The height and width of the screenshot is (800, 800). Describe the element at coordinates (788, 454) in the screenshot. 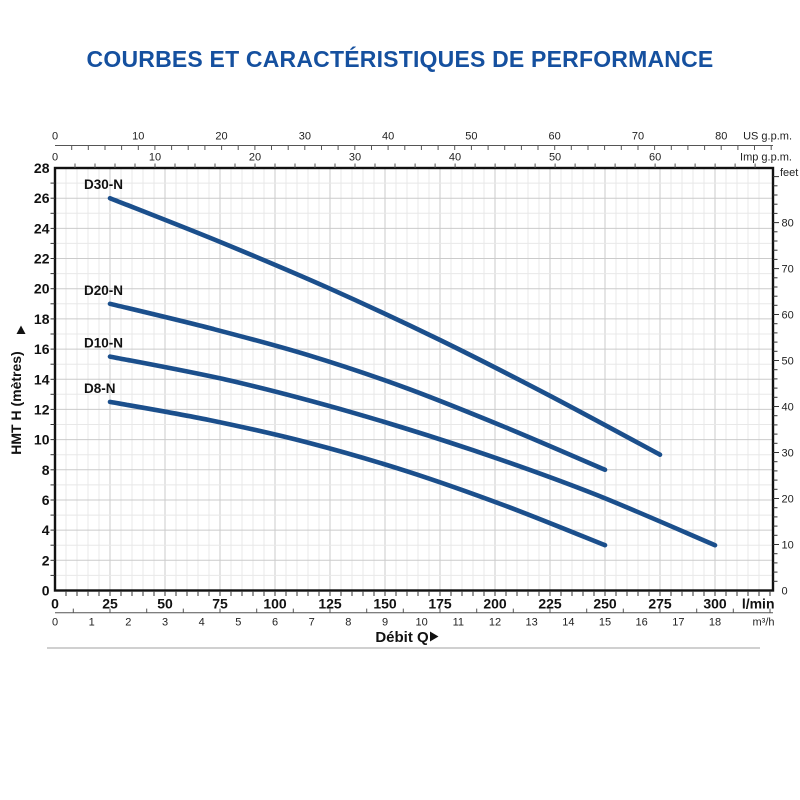

I see `feet-tick-label: 30` at that location.